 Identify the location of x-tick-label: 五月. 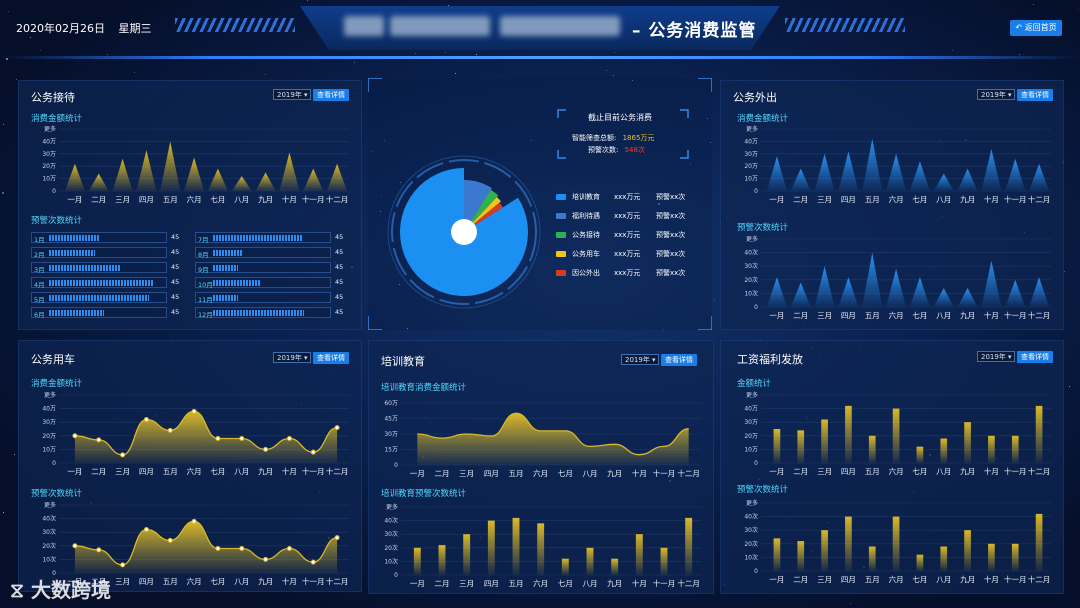
(170, 199).